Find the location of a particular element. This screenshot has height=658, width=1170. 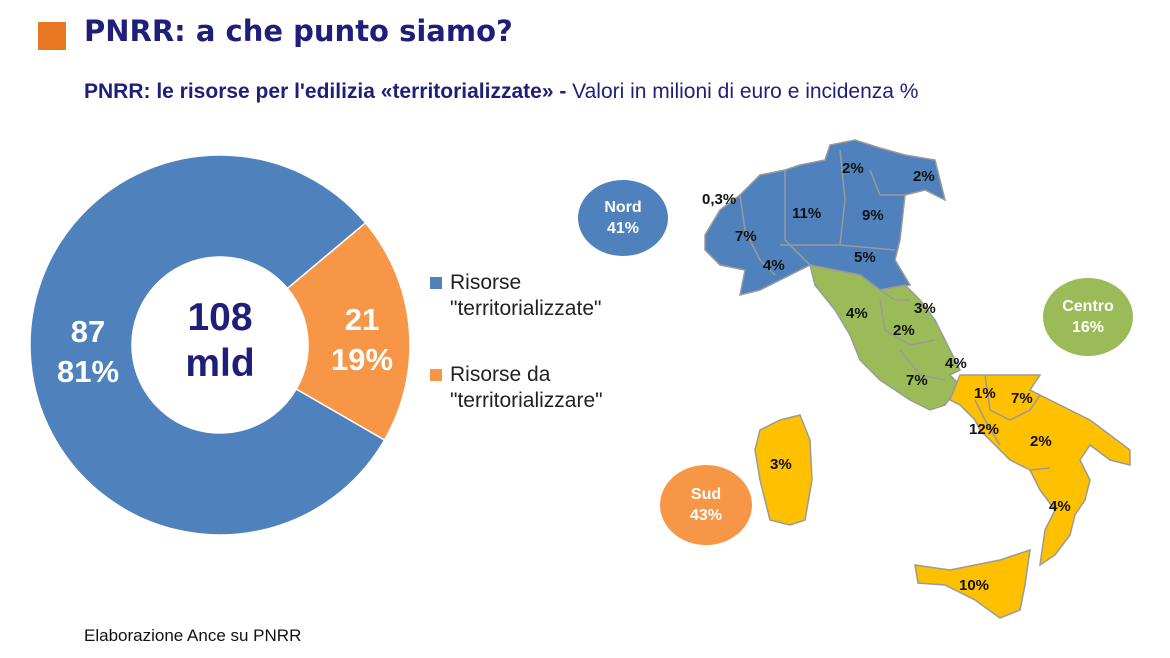

legend-text: "territorializzare" is located at coordinates (526, 400).